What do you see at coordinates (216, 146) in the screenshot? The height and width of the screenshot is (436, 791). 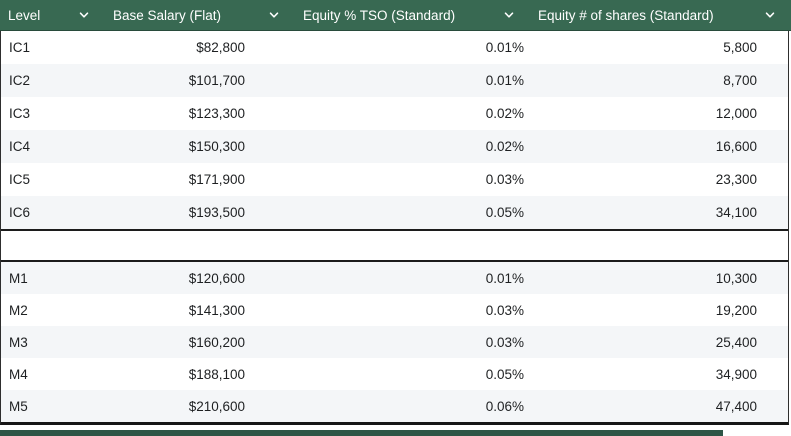 I see `cell-base-salary: $150,300` at bounding box center [216, 146].